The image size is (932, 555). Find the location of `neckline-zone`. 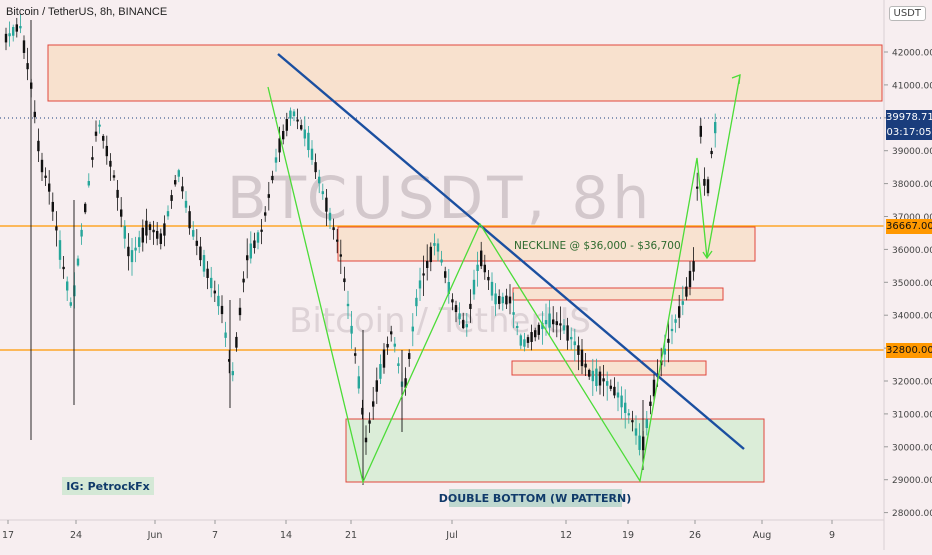

neckline-zone is located at coordinates (546, 244).